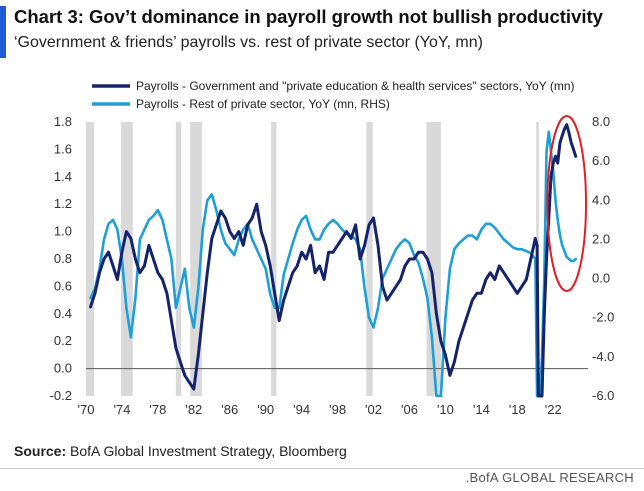  What do you see at coordinates (601, 199) in the screenshot?
I see `right-tick-label-5: 4.0` at bounding box center [601, 199].